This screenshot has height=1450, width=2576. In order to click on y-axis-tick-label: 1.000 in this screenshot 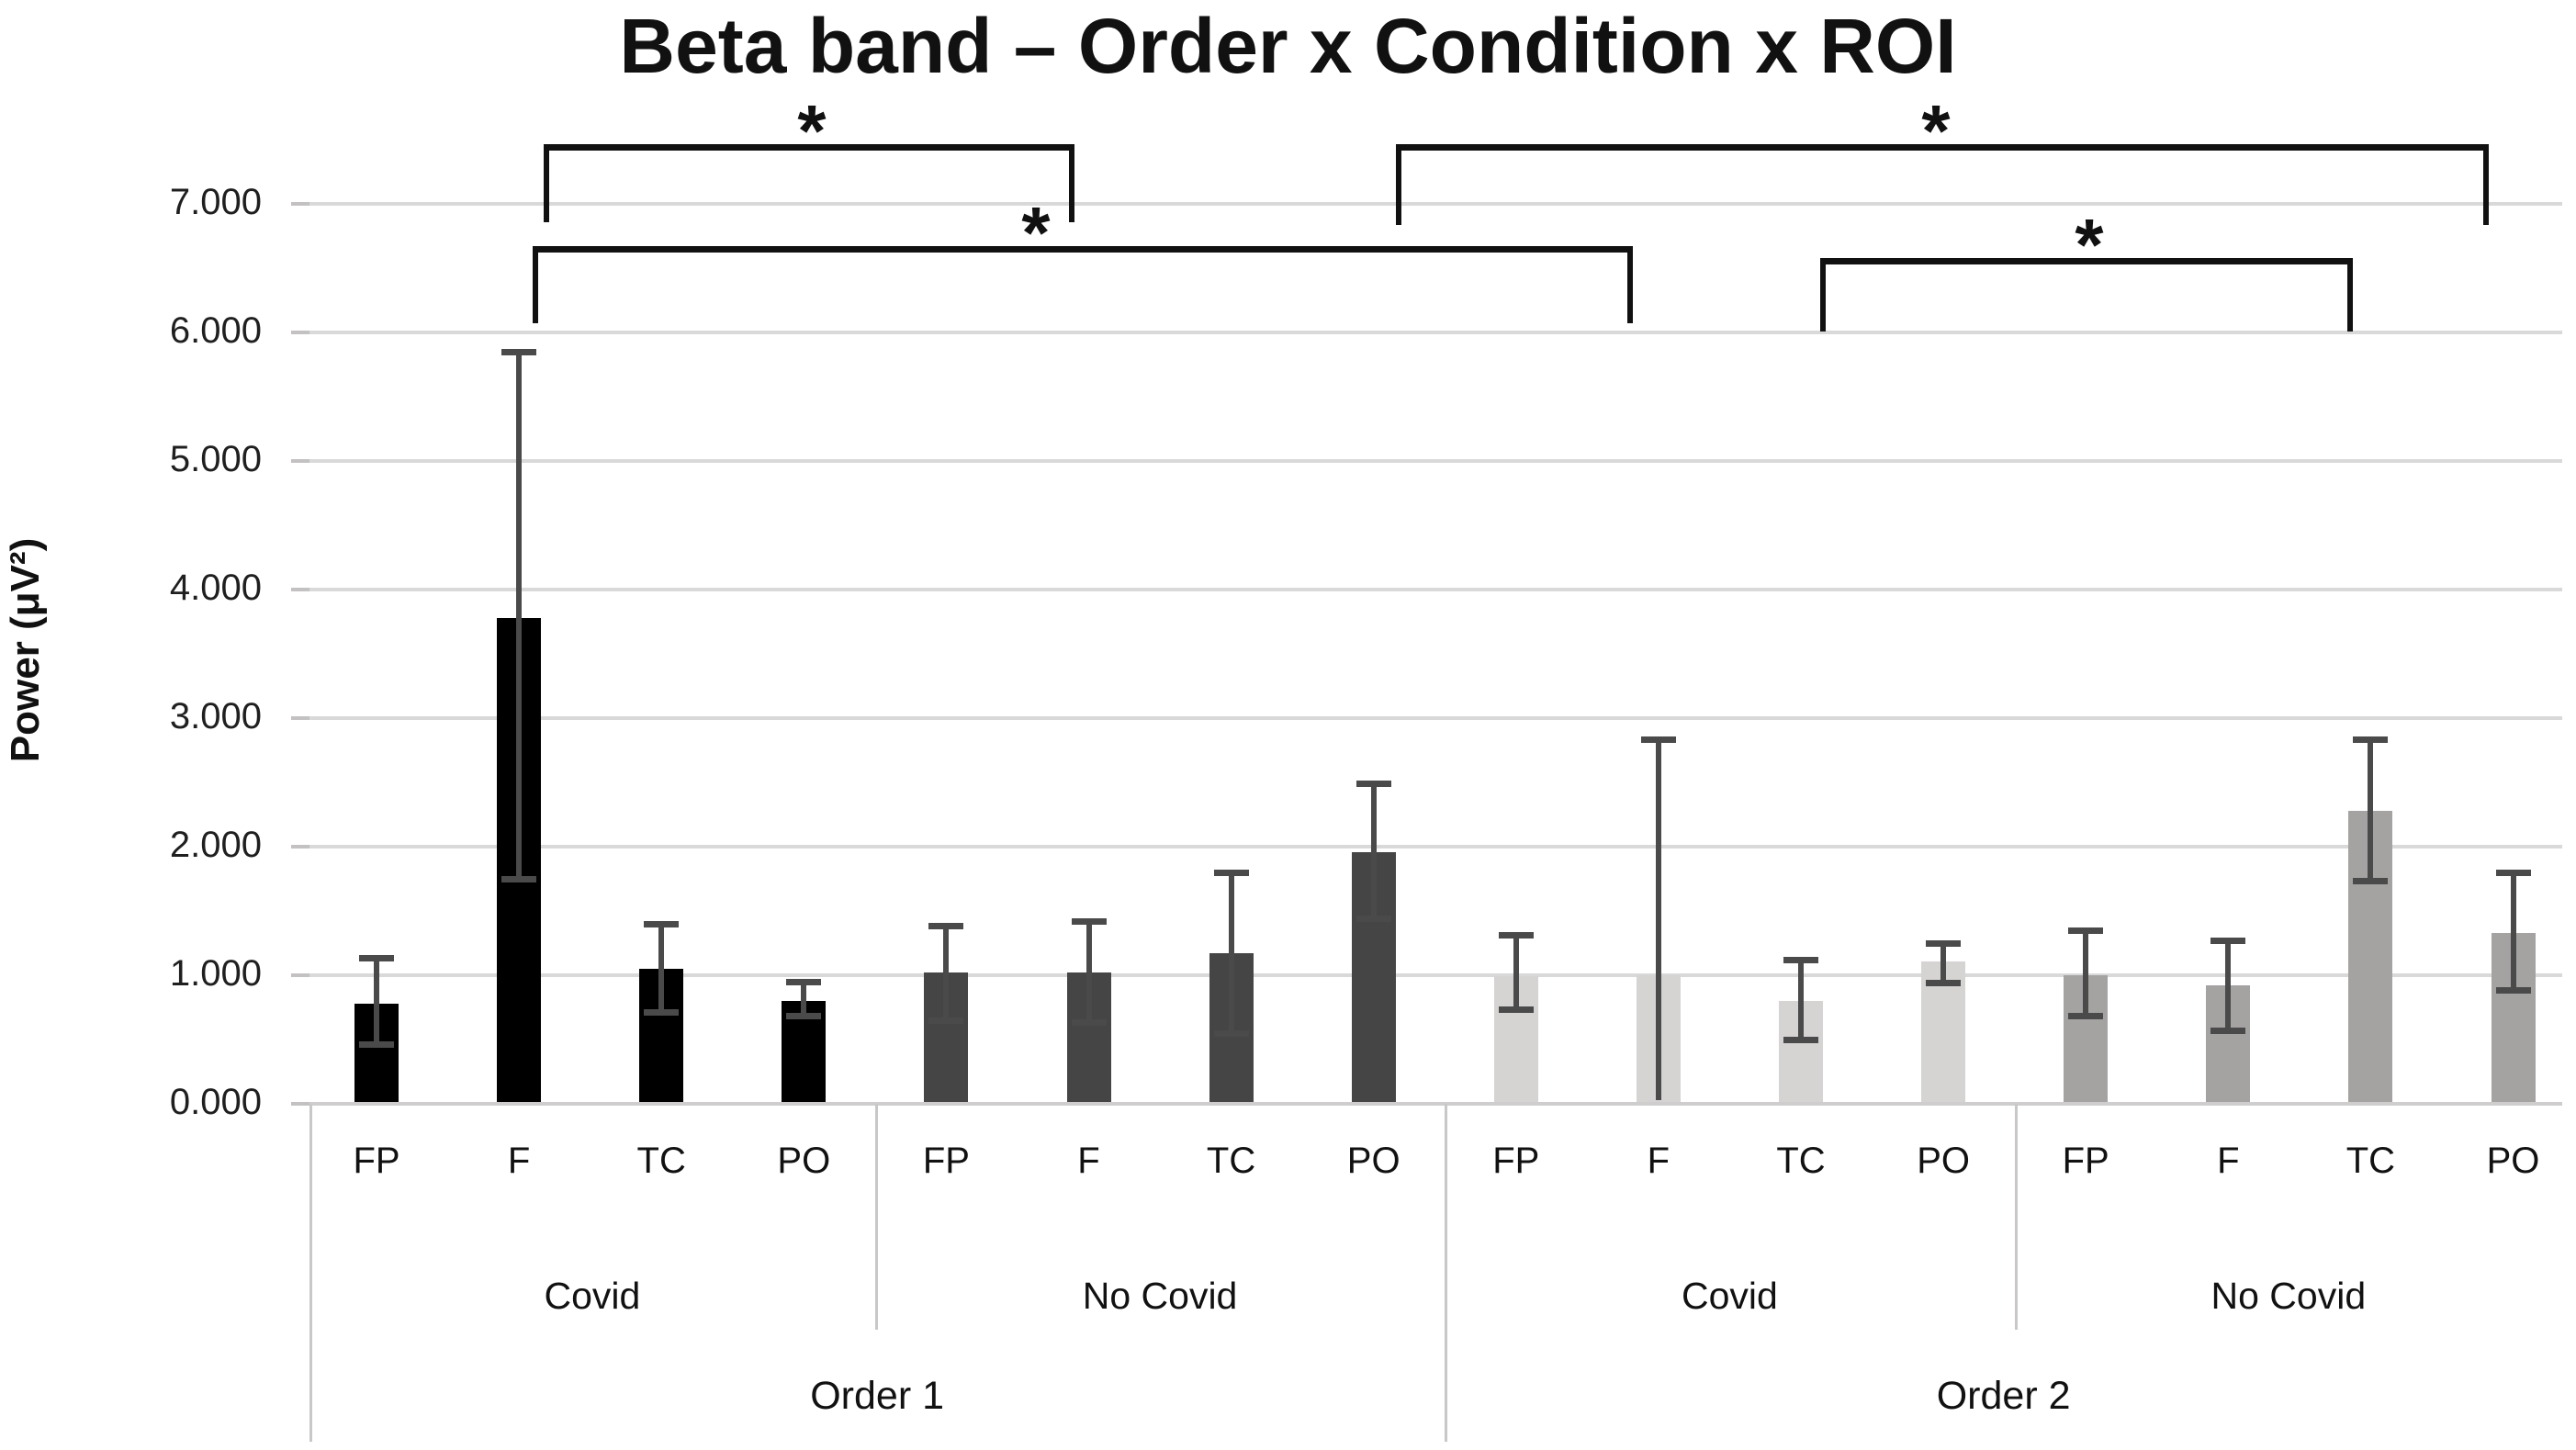, I will do `click(215, 973)`.